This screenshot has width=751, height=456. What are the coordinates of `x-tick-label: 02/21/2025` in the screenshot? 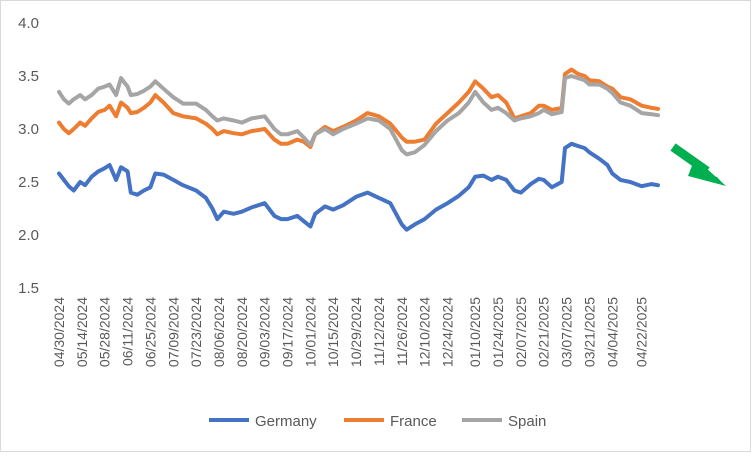 It's located at (544, 332).